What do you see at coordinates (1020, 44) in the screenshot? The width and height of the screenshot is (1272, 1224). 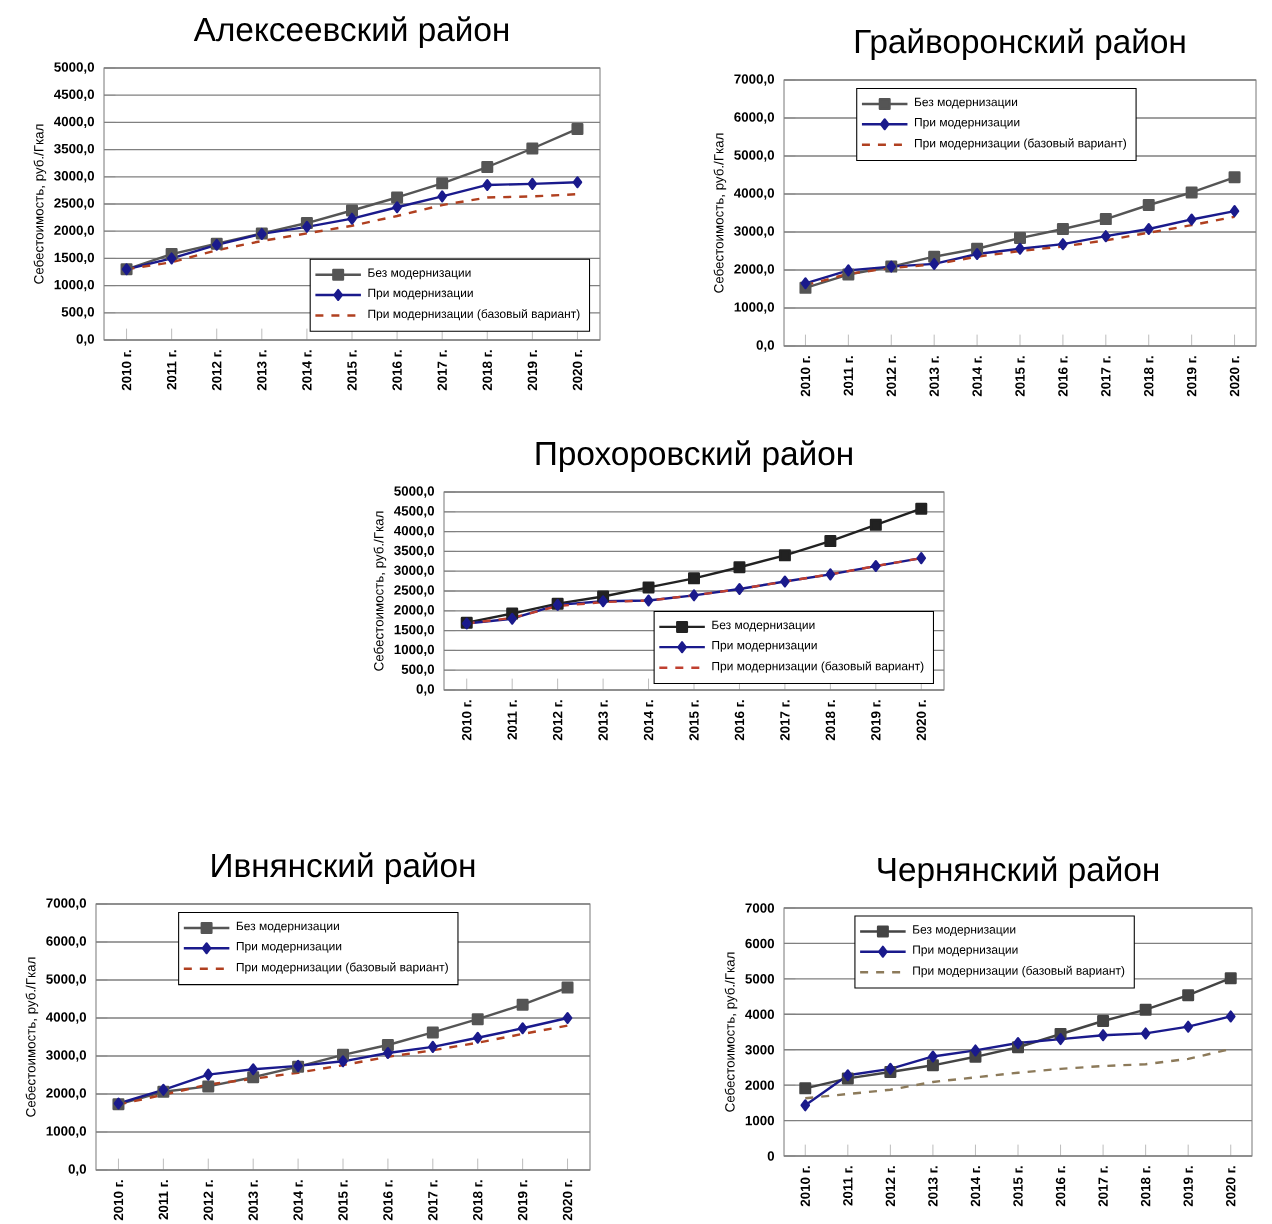 I see `chart-title: Грайворонский район` at bounding box center [1020, 44].